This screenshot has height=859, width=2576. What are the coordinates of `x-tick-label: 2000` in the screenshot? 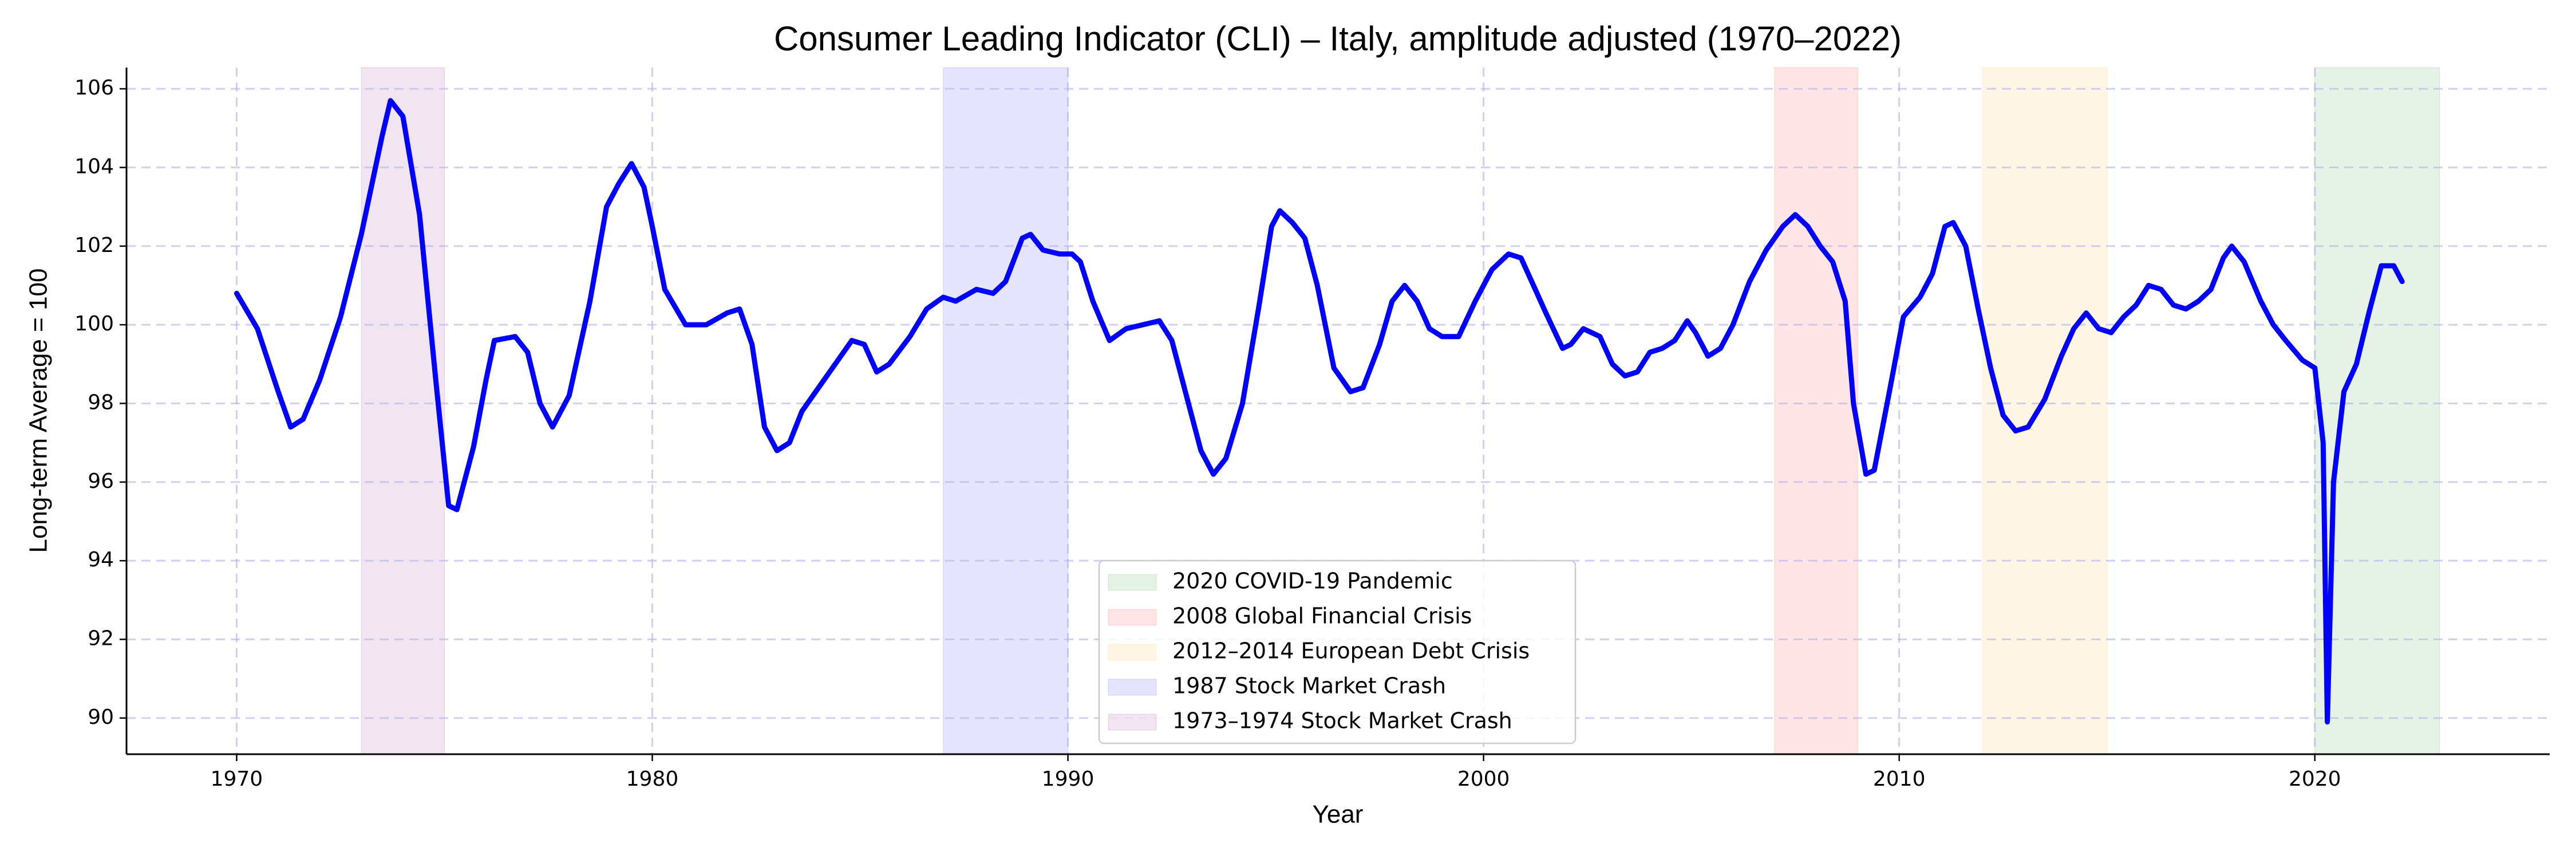 It's located at (1483, 779).